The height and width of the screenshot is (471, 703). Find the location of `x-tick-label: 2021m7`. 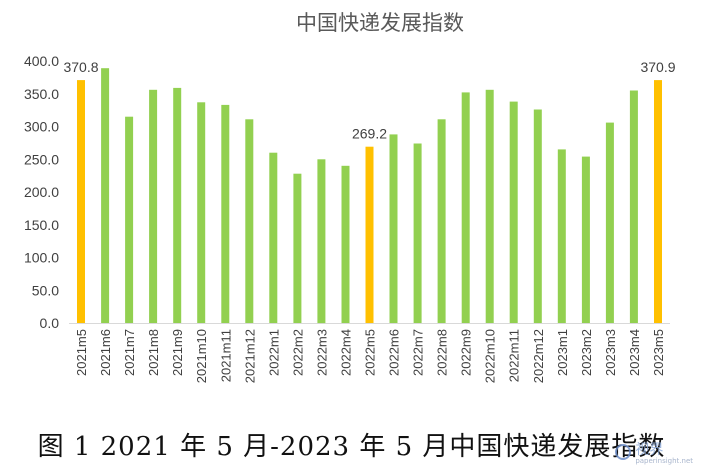

x-tick-label: 2021m7 is located at coordinates (129, 352).